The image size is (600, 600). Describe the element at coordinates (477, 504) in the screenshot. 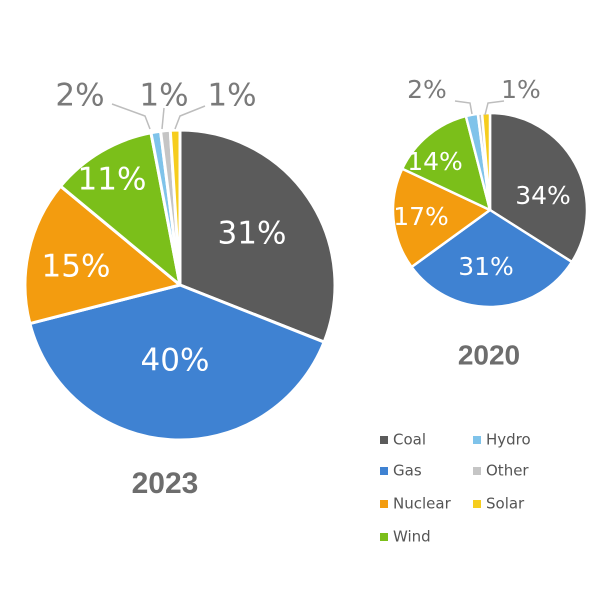

I see `legend-swatch-solar` at that location.